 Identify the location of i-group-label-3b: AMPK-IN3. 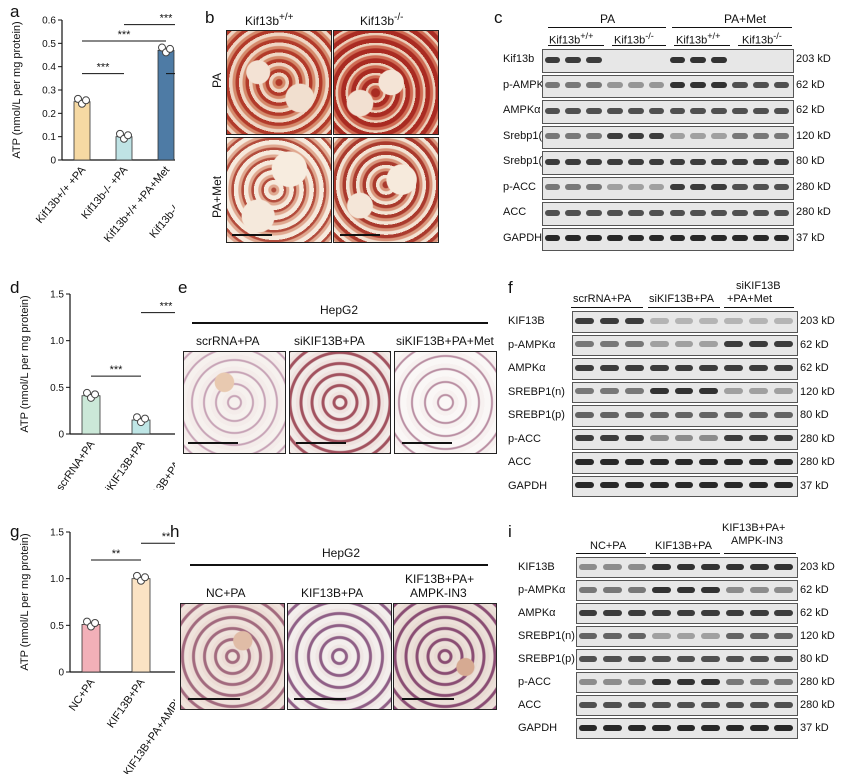
(757, 541).